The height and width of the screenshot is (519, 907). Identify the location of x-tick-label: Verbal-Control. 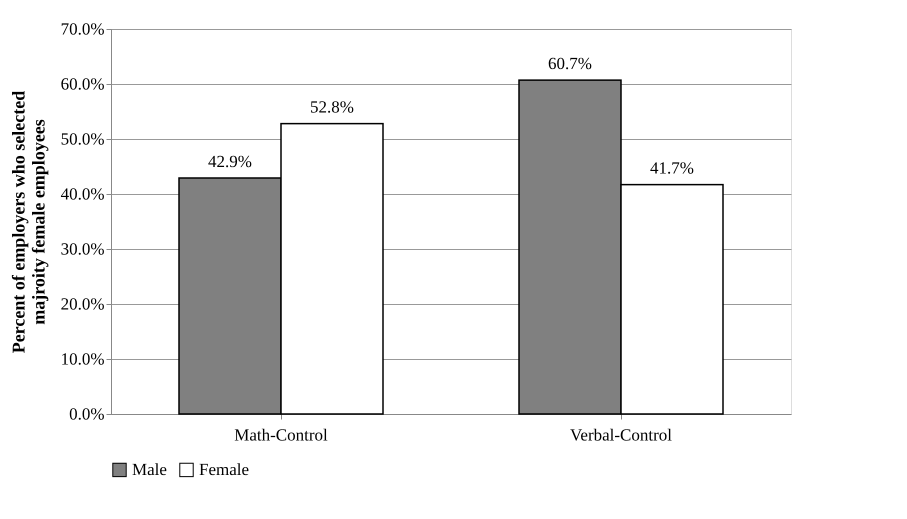
(621, 435).